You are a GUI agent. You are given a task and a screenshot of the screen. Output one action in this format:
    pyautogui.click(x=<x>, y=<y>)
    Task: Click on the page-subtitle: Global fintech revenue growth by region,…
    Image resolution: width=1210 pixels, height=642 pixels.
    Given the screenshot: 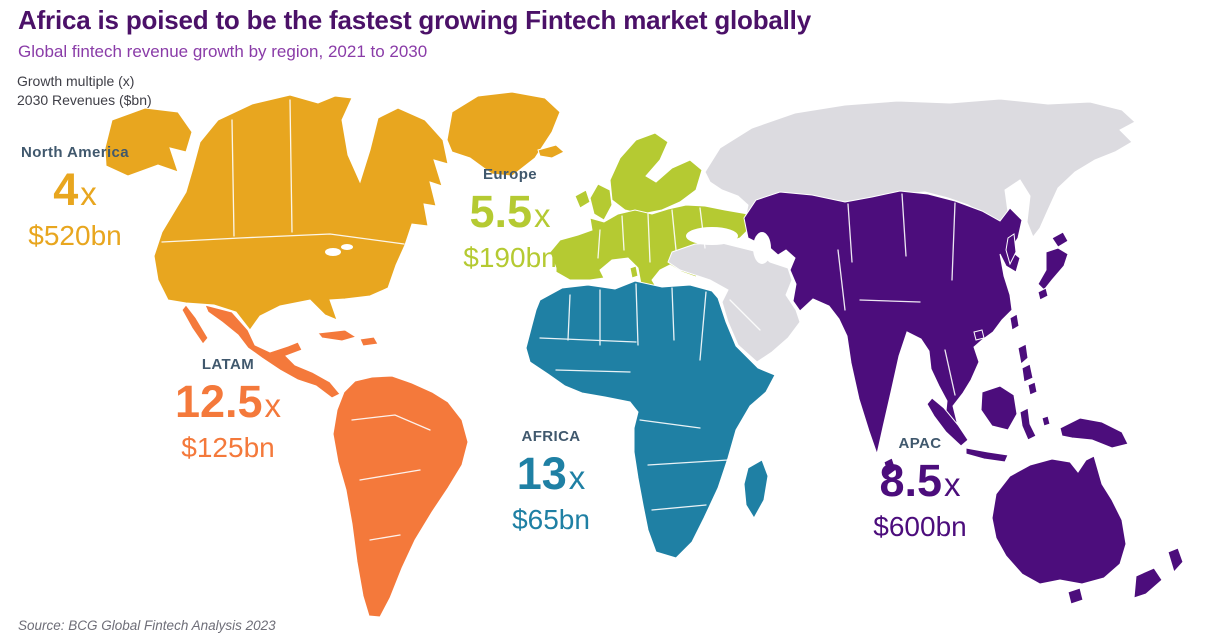 What is the action you would take?
    pyautogui.click(x=223, y=51)
    